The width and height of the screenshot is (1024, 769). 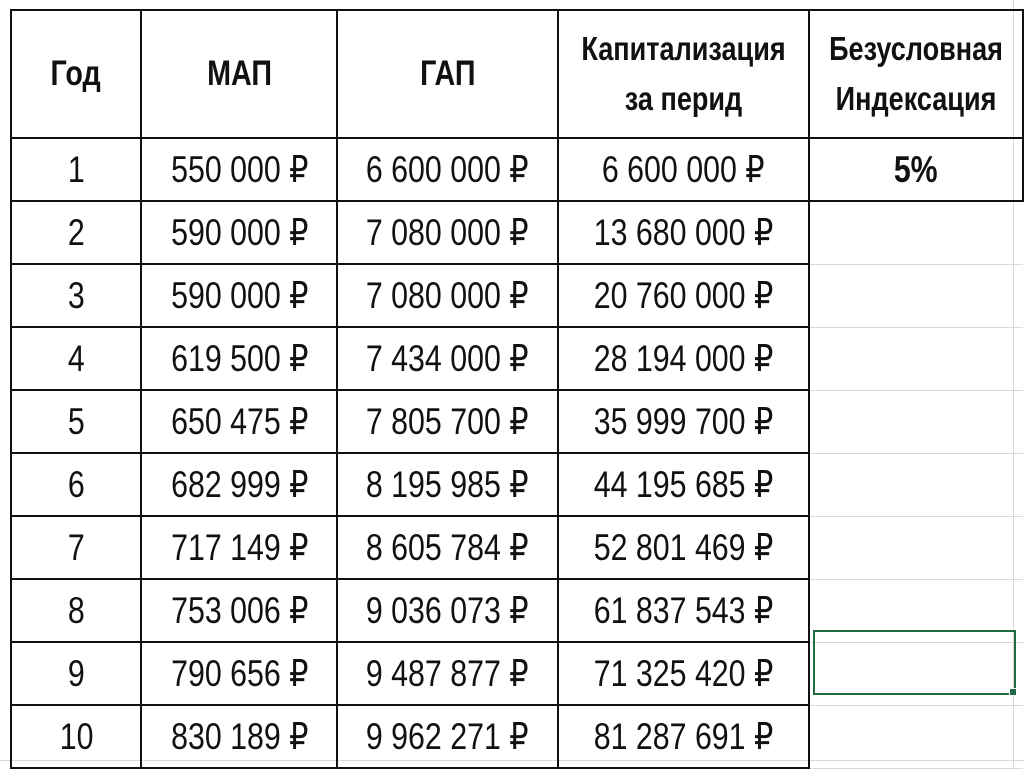 I want to click on cell-cap: 20 760 000 ₽, so click(x=683, y=295).